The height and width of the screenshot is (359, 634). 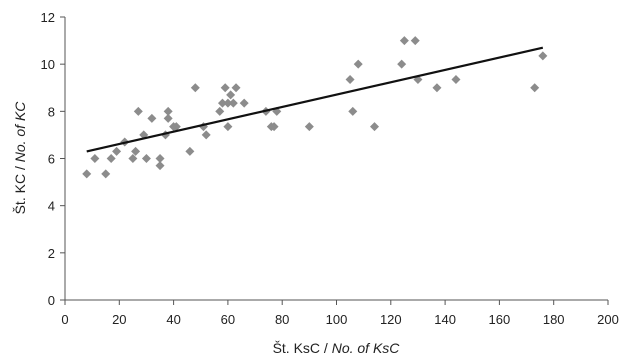 I want to click on y-tick-label: 10, so click(x=48, y=64).